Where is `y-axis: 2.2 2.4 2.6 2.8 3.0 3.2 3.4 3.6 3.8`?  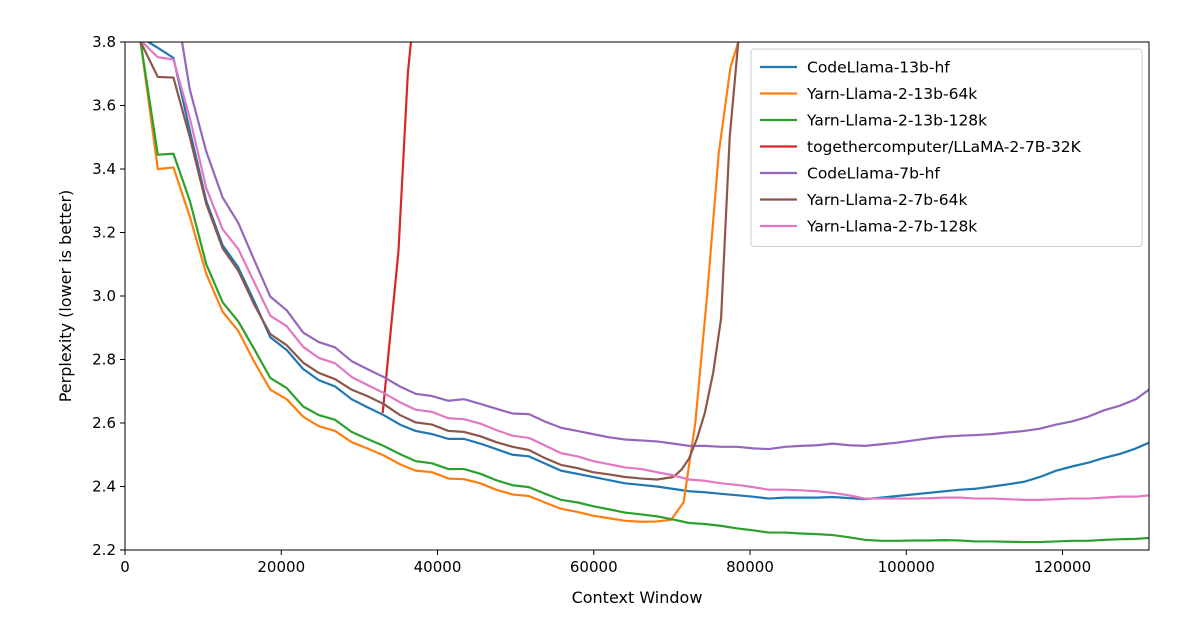
y-axis: 2.2 2.4 2.6 2.8 3.0 3.2 3.4 3.6 3.8 is located at coordinates (108, 296).